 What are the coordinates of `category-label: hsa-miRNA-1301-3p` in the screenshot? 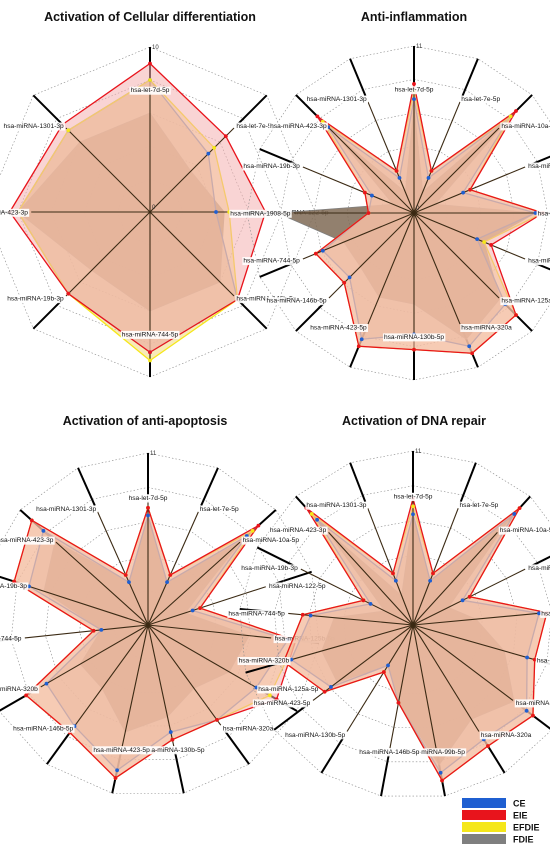 It's located at (66, 509).